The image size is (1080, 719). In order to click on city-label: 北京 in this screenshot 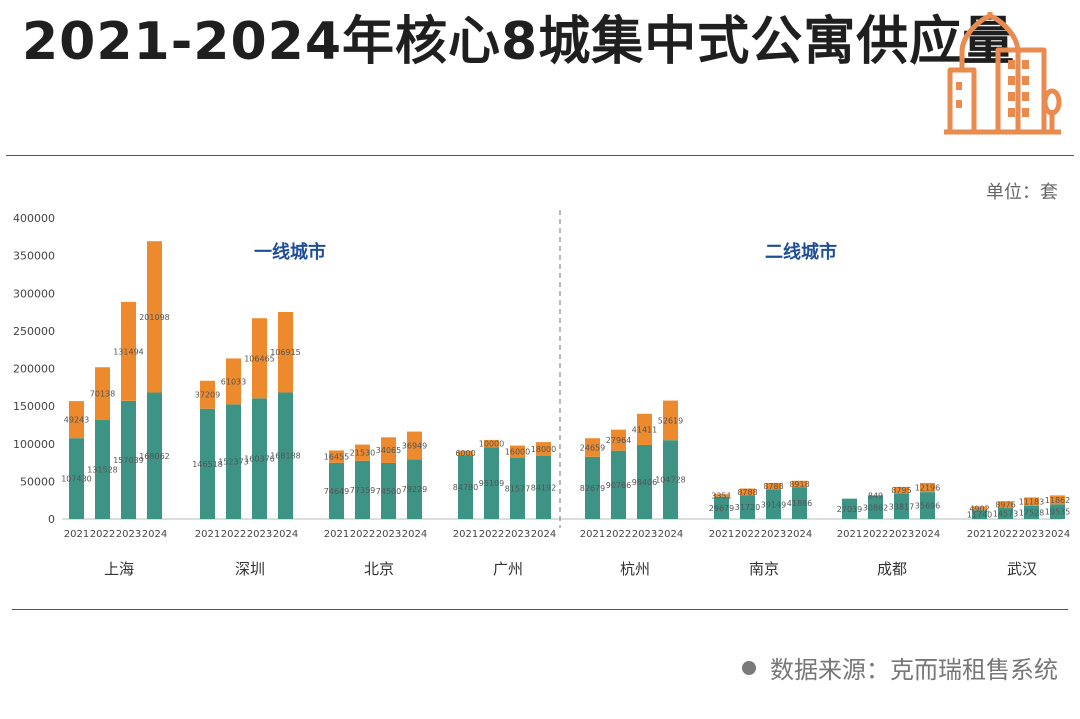, I will do `click(379, 569)`.